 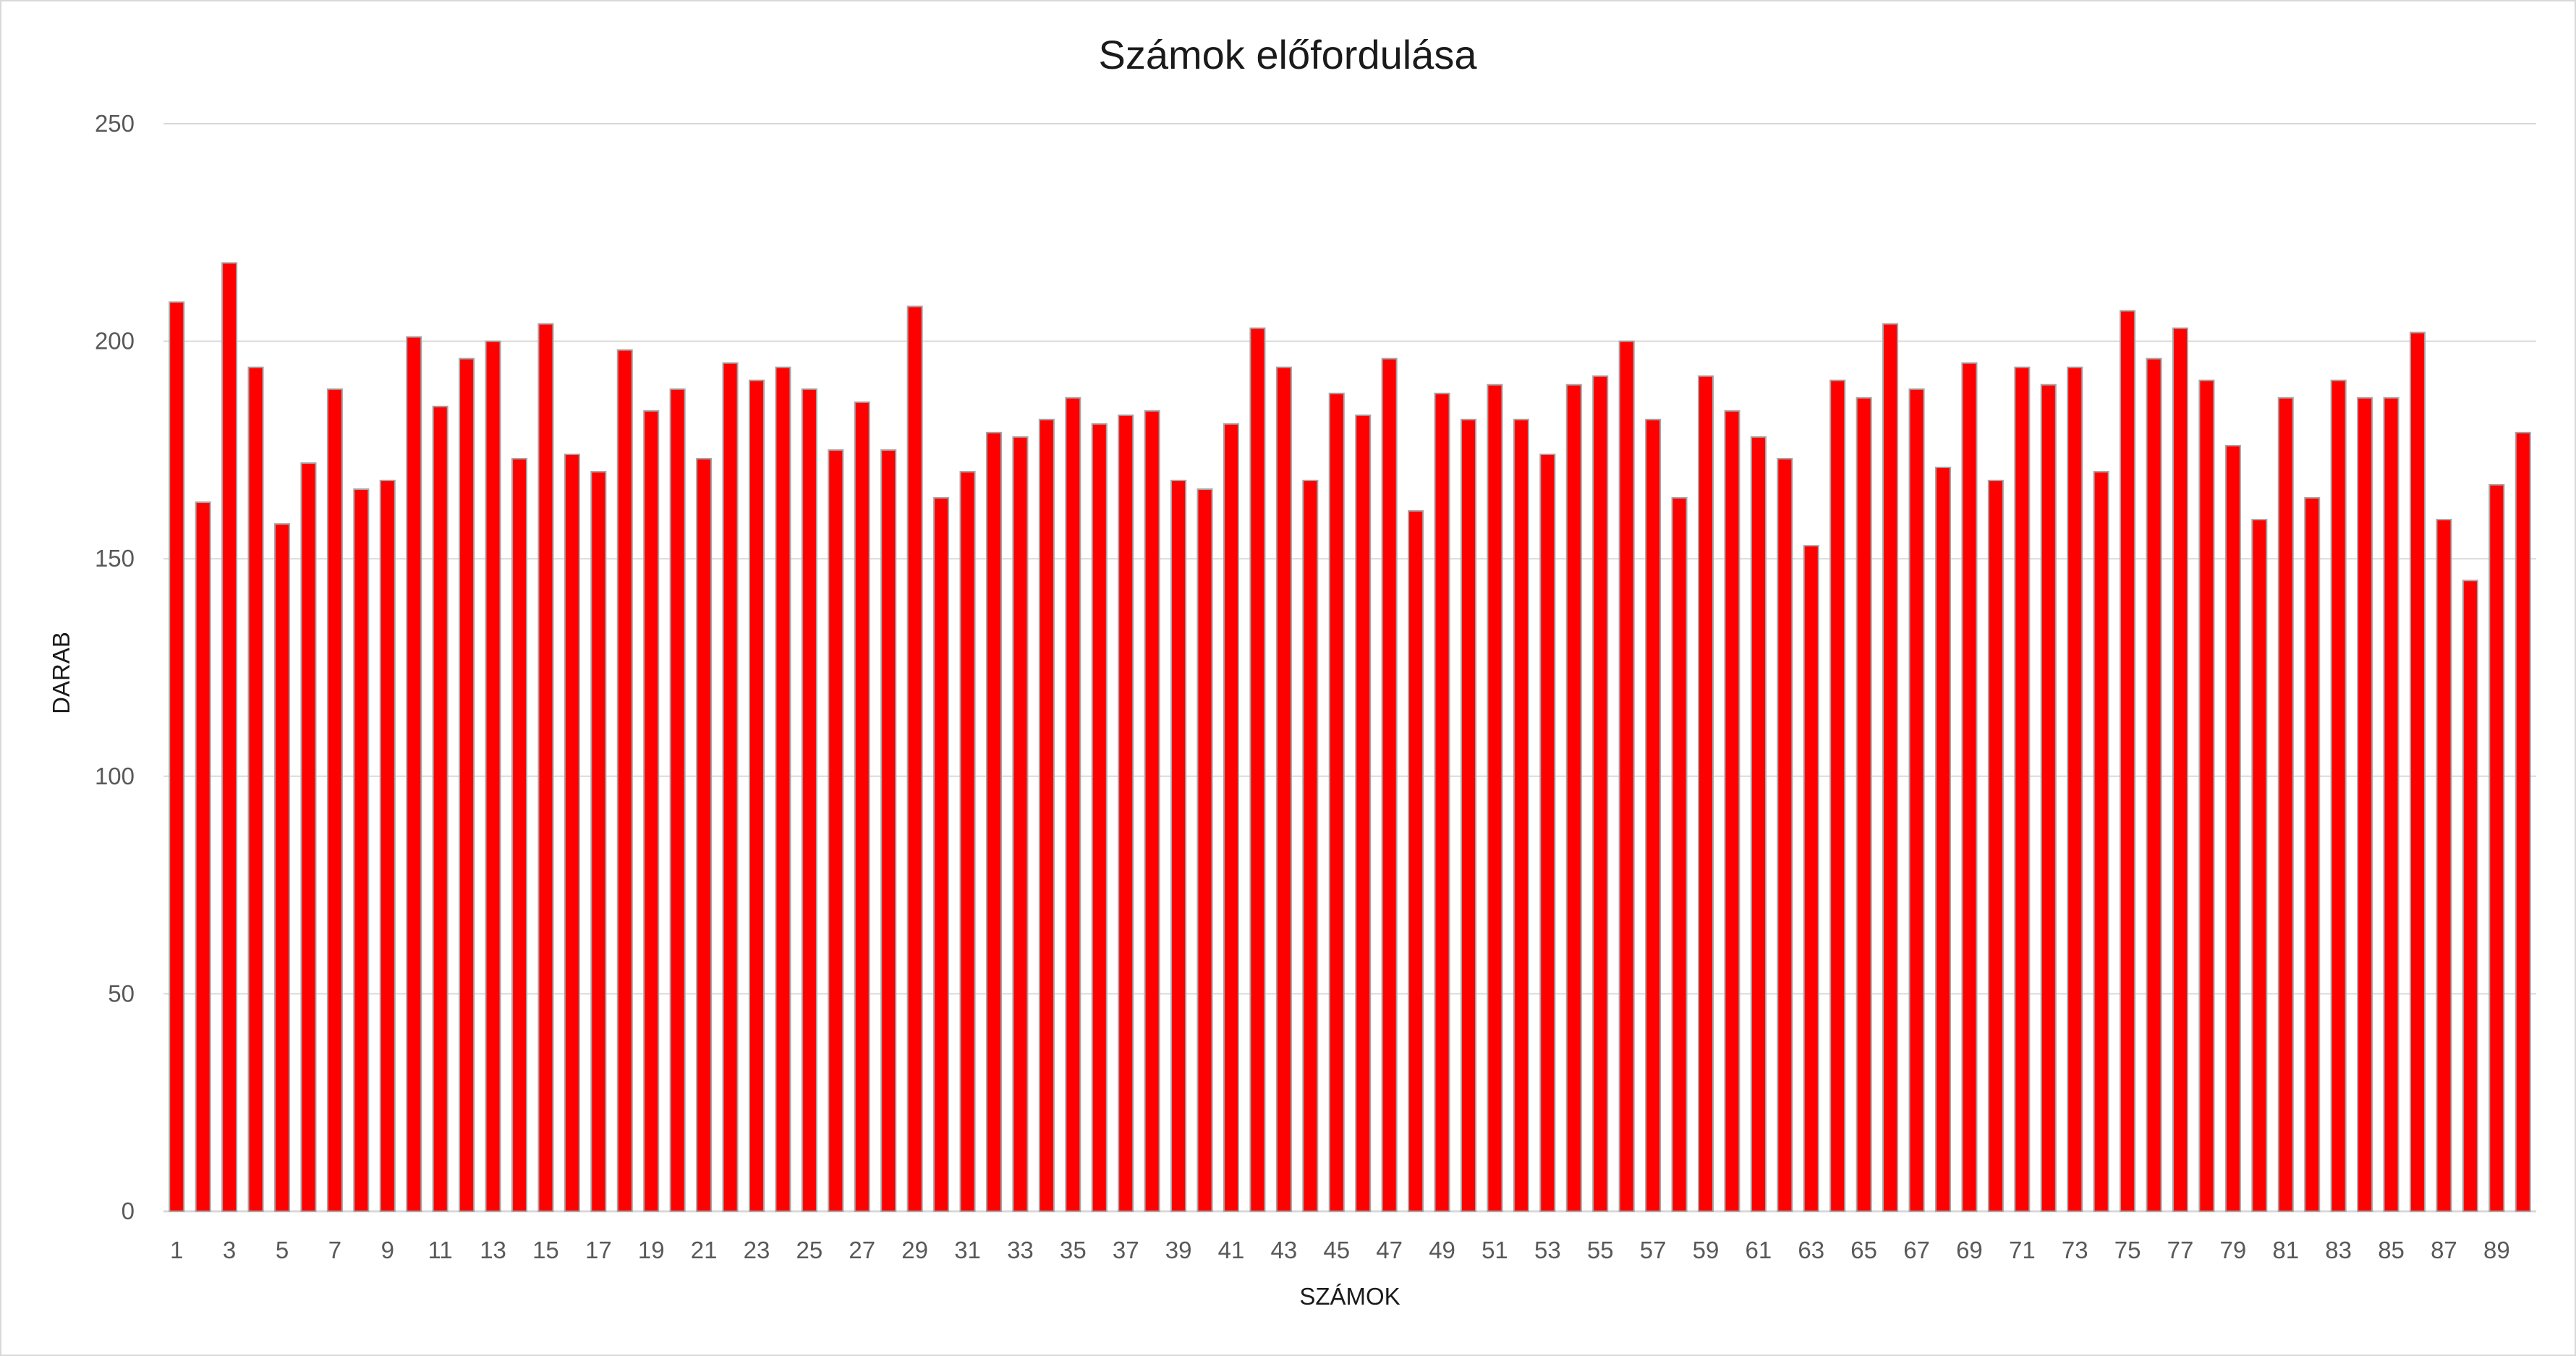 I want to click on x-tick-label: 69, so click(x=1969, y=1250).